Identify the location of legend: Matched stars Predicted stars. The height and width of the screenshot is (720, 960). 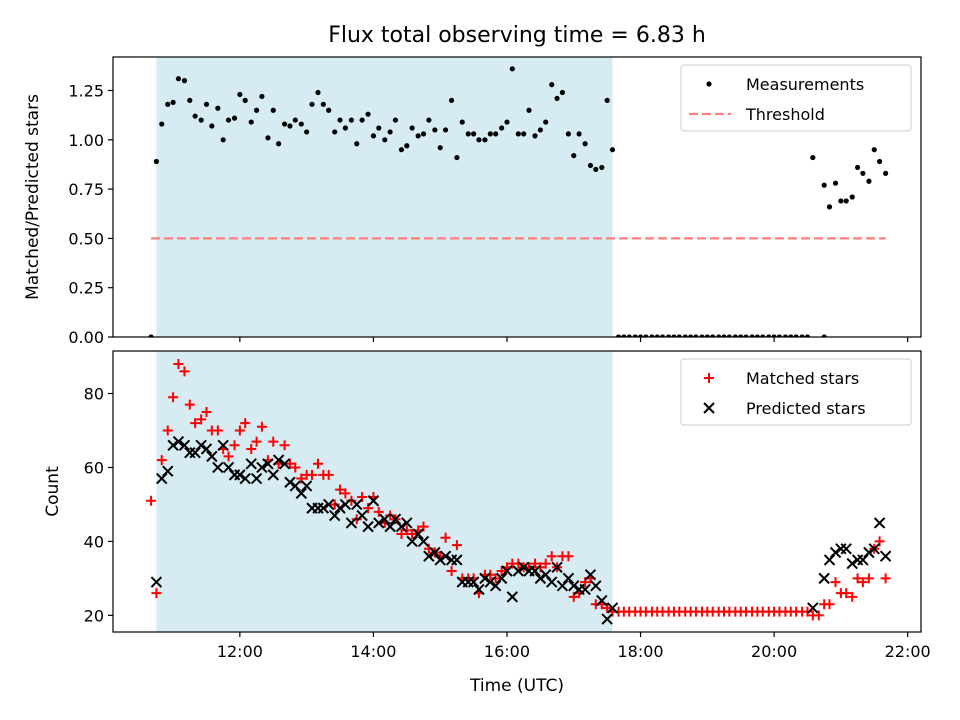
(796, 392).